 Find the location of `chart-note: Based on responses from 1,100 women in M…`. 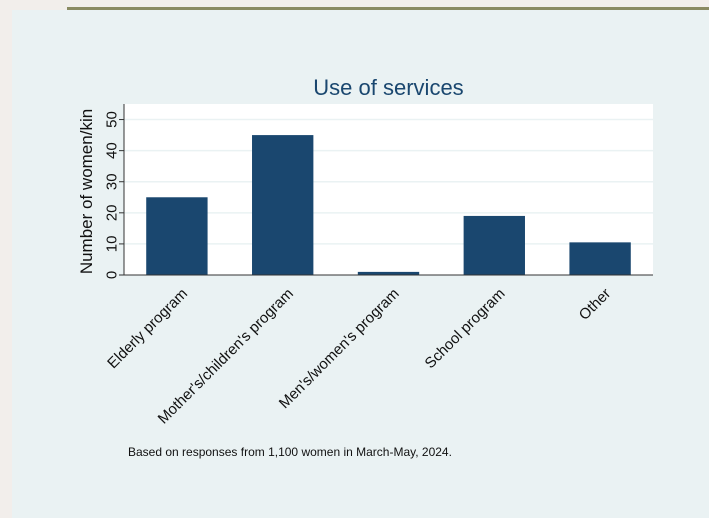

chart-note: Based on responses from 1,100 women in M… is located at coordinates (290, 452).